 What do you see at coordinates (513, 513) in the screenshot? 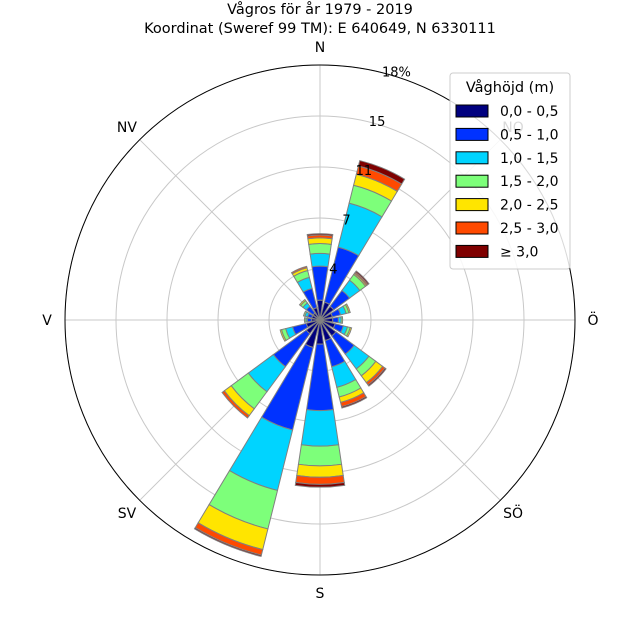
I see `direction-label-sö: SÖ` at bounding box center [513, 513].